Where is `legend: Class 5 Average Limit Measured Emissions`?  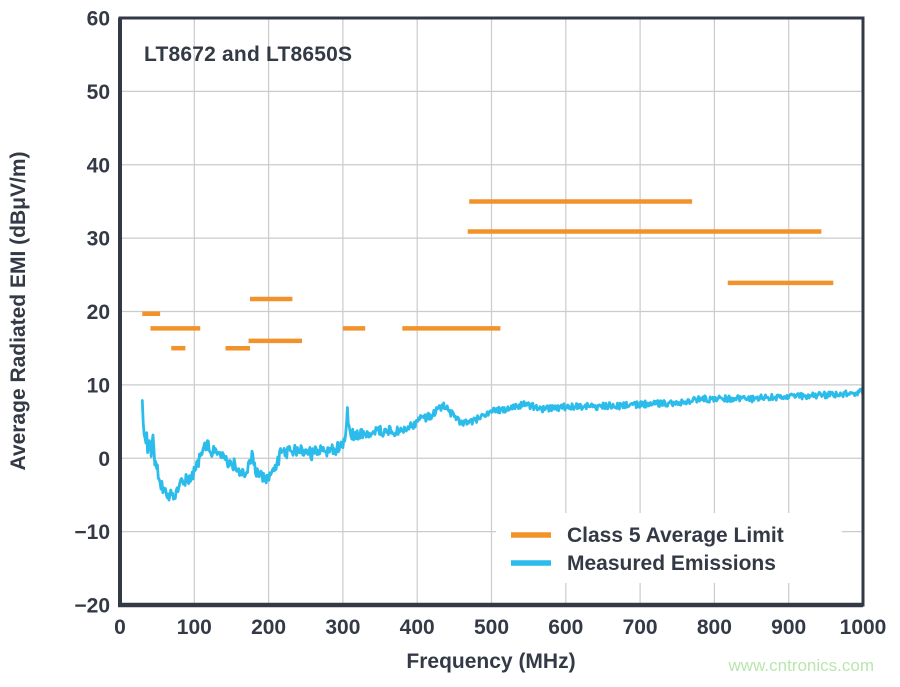
legend: Class 5 Average Limit Measured Emissions is located at coordinates (669, 548).